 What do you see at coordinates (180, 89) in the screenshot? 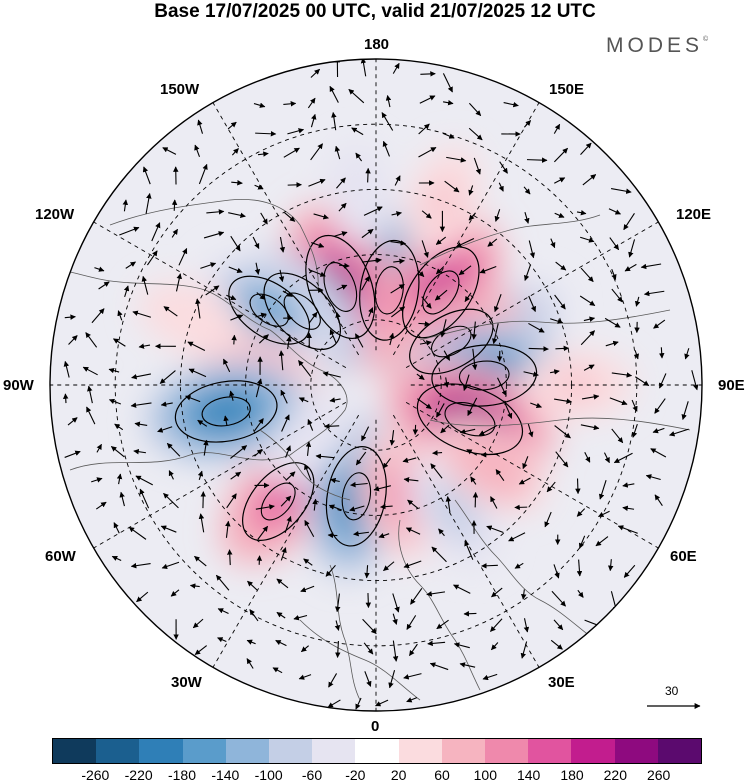
I see `lon-label-150w: 150W` at bounding box center [180, 89].